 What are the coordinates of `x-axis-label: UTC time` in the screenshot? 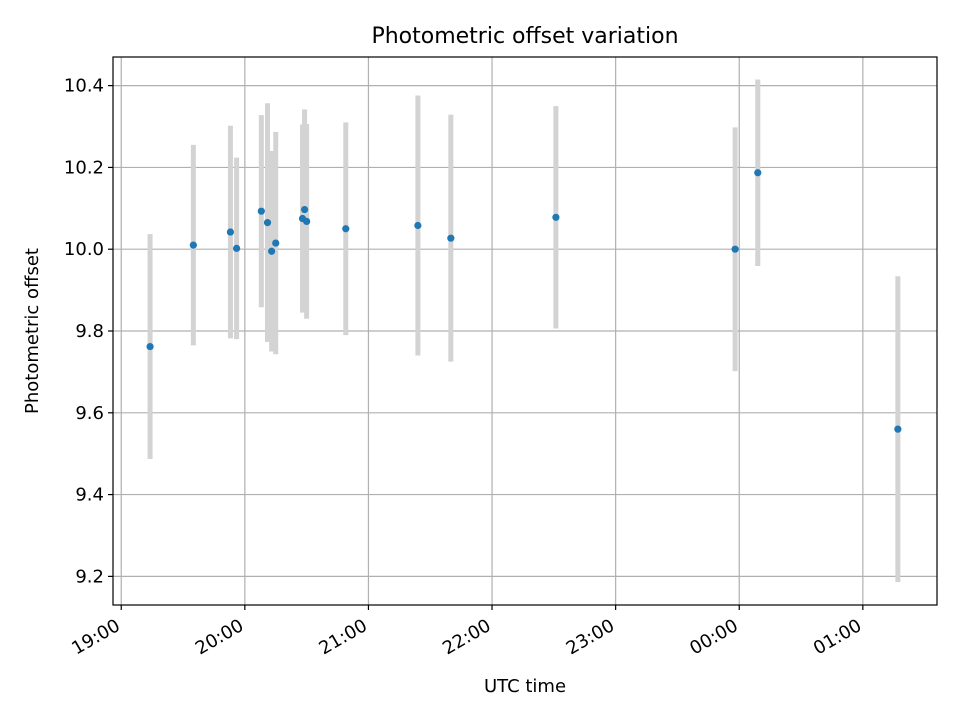 It's located at (525, 686).